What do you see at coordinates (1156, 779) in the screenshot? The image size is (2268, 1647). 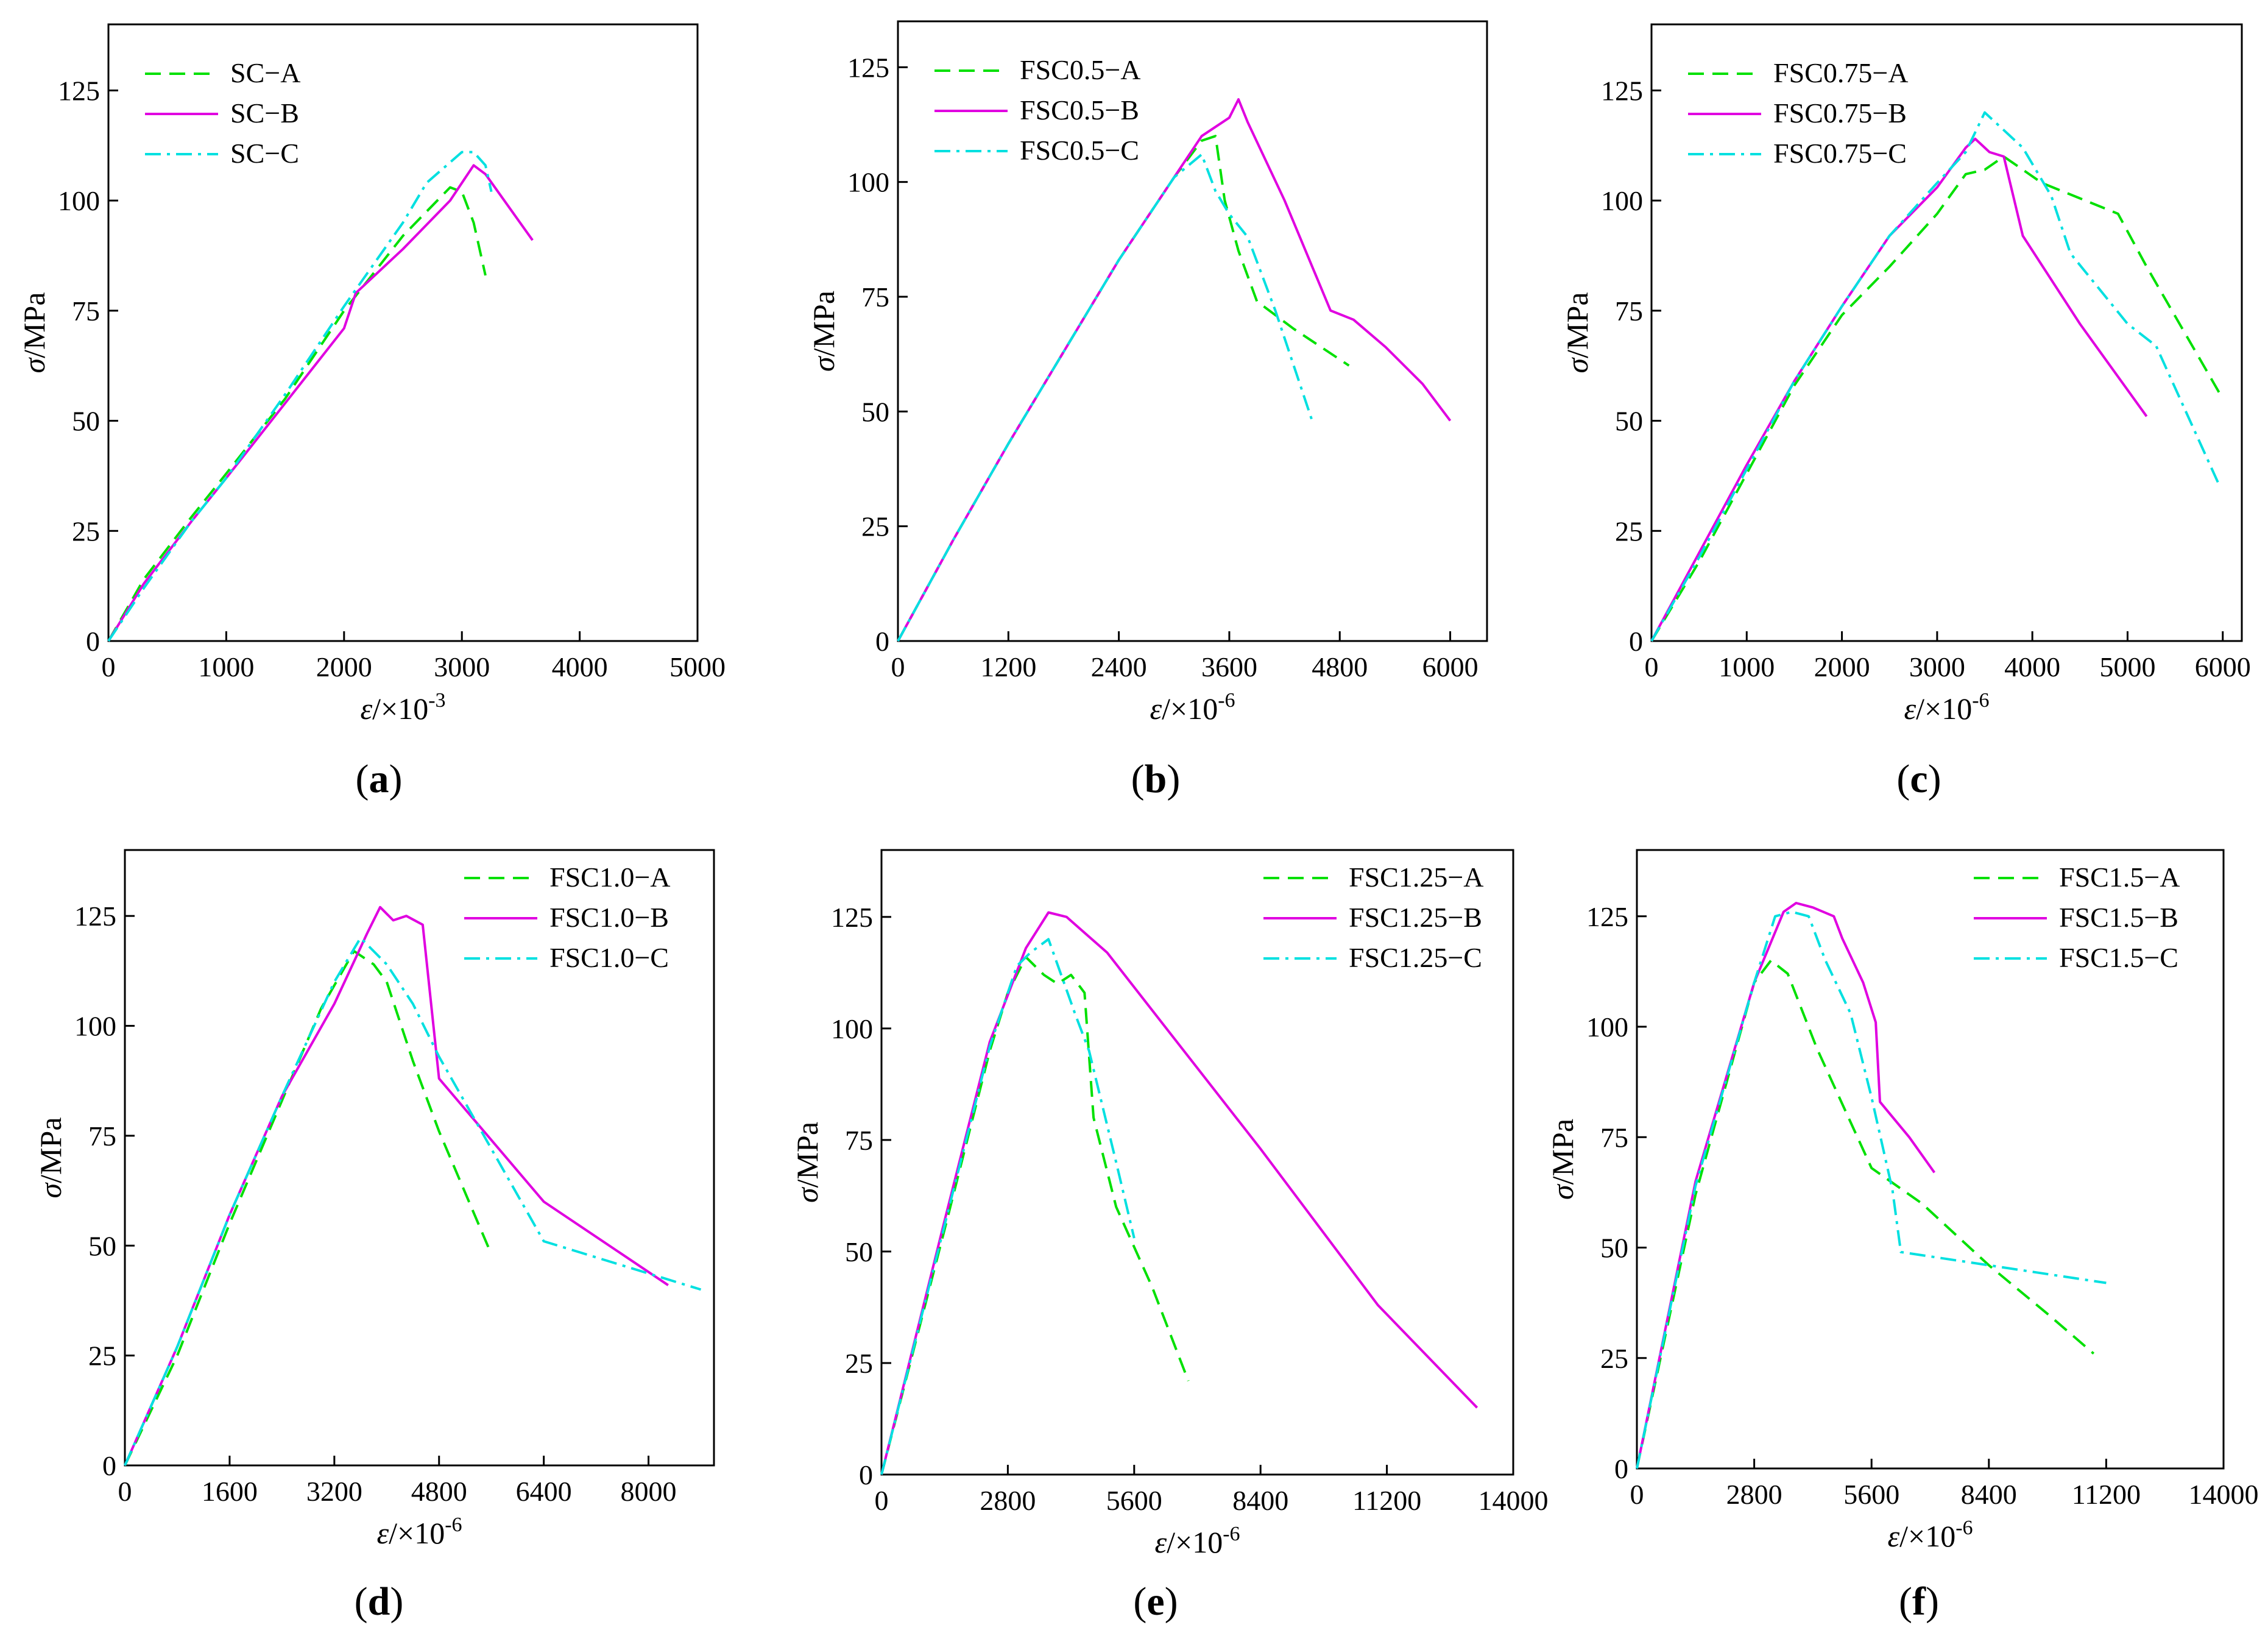 I see `panel-caption: (b)` at bounding box center [1156, 779].